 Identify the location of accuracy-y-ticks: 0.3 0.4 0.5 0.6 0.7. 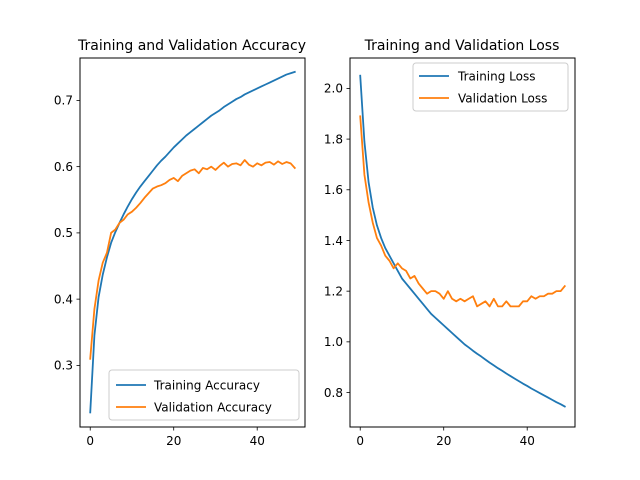
(67, 233).